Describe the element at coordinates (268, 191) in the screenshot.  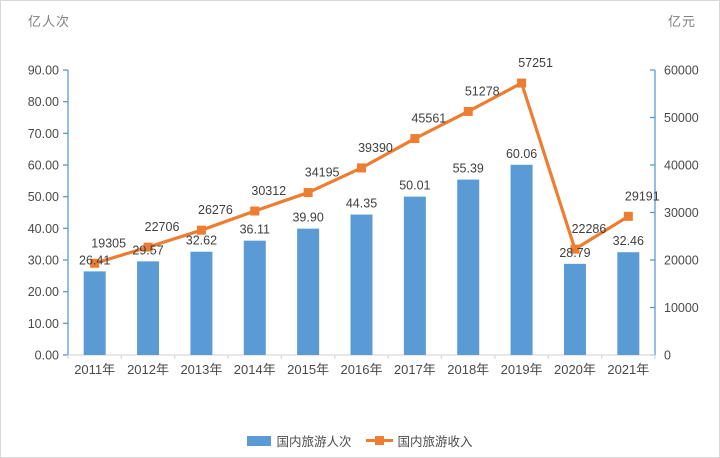
I see `line-data-label: 30312` at that location.